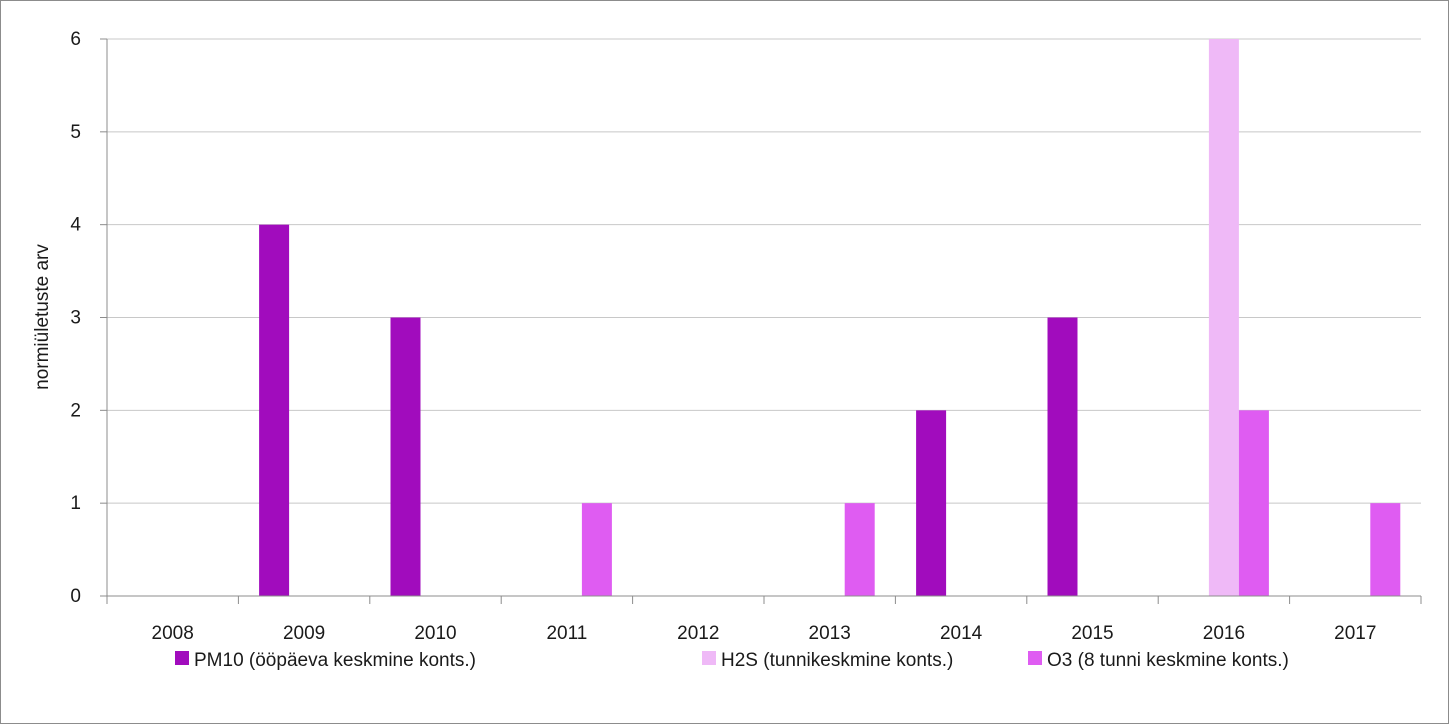 The width and height of the screenshot is (1449, 724). I want to click on x-tick-label: 2008, so click(173, 633).